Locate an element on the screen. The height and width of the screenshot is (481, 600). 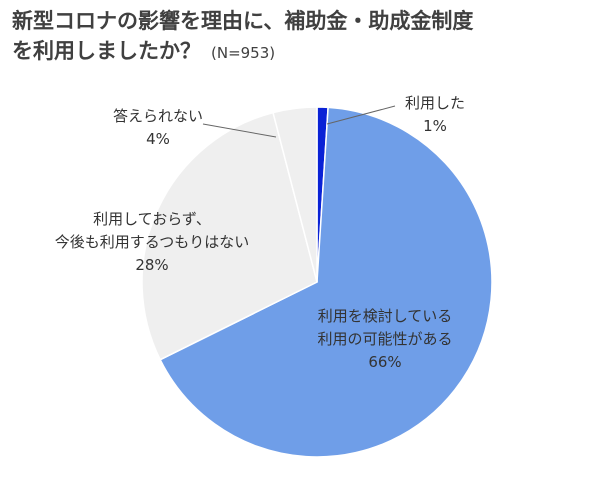
chart-title-line-1: 新型コロナの影響を理由に、補助金・助成金制度 is located at coordinates (243, 21).